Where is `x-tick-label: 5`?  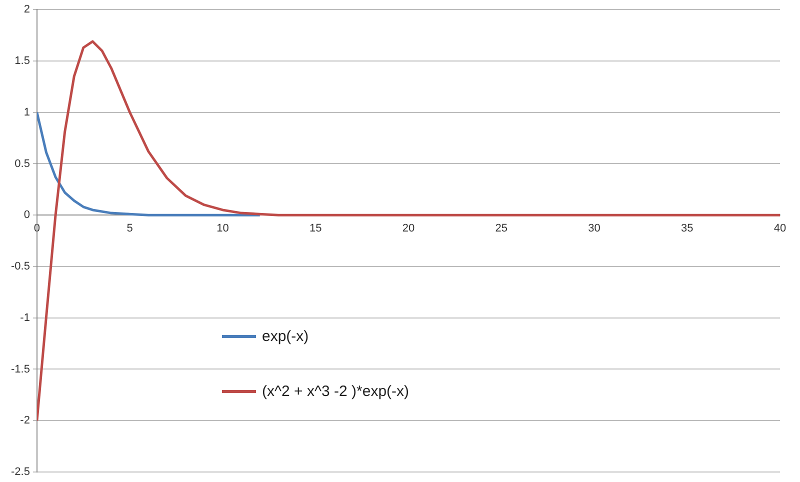 x-tick-label: 5 is located at coordinates (129, 228).